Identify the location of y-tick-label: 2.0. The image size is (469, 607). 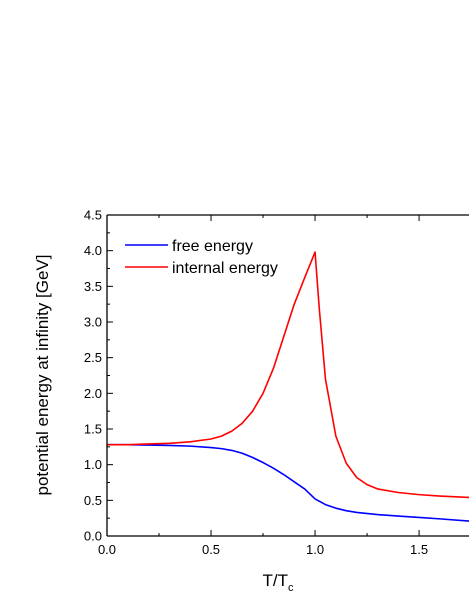
(93, 393).